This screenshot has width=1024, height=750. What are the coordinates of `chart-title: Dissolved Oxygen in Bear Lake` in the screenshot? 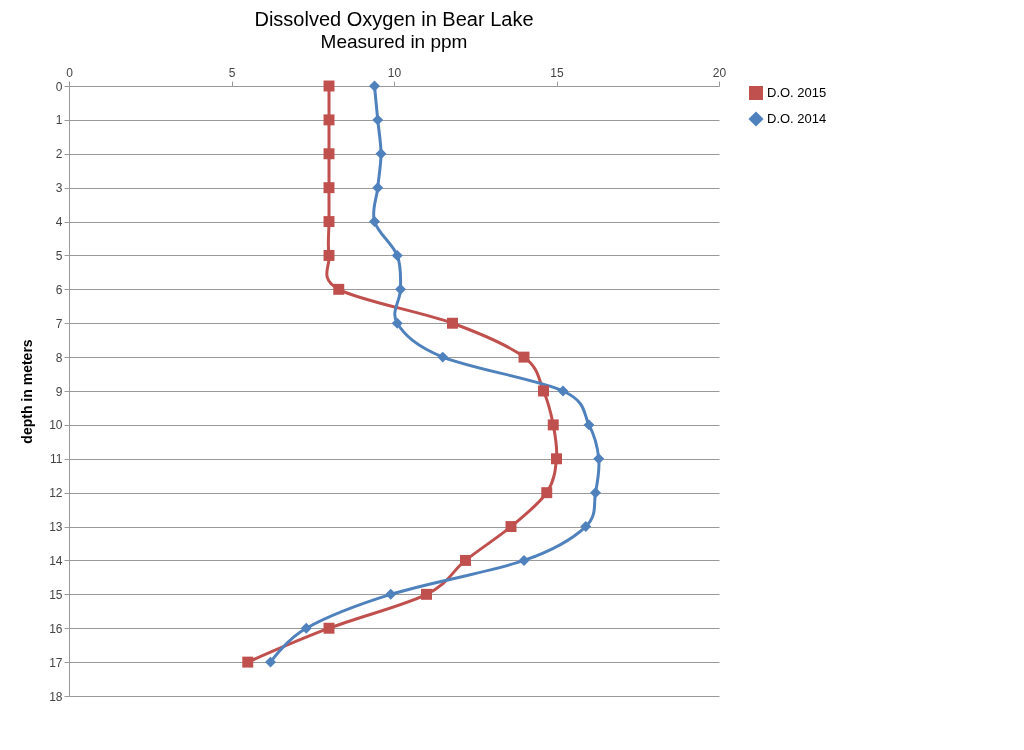 It's located at (394, 19).